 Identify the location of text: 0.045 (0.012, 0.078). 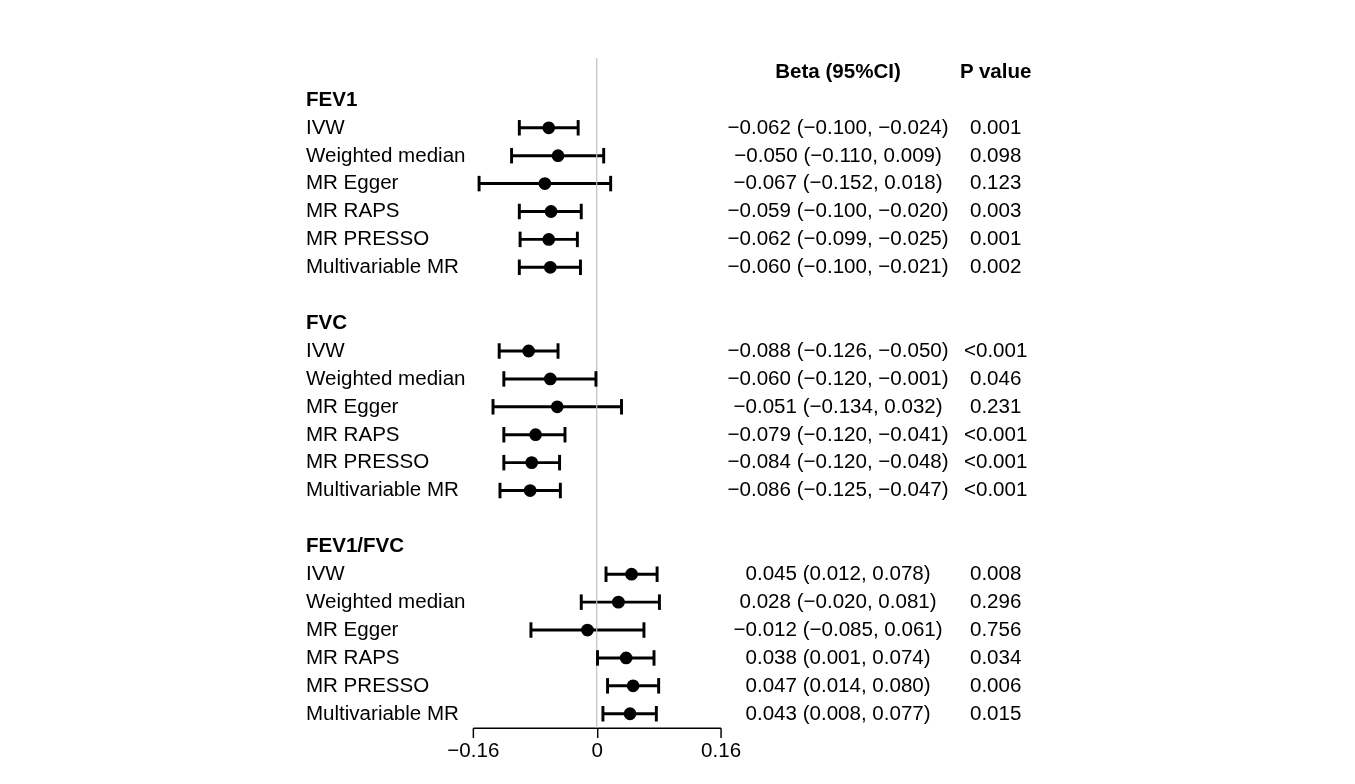
(838, 573).